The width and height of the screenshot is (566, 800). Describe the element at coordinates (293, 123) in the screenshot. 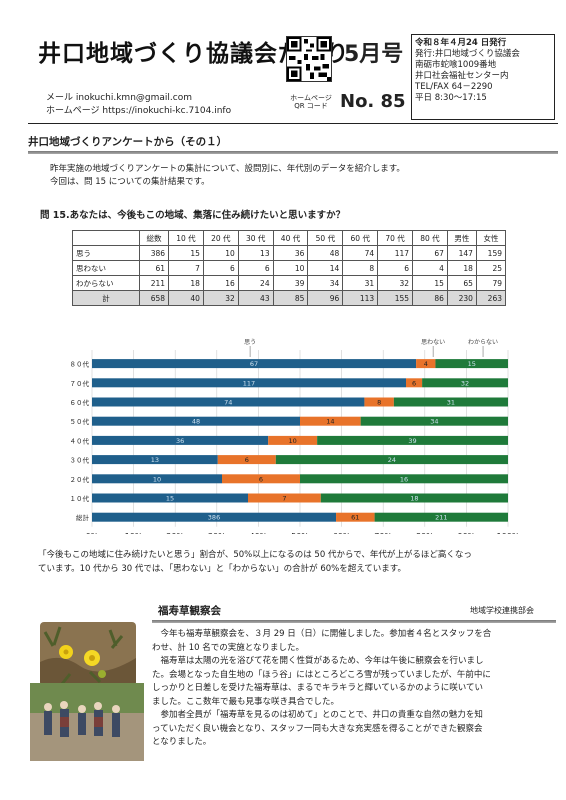

I see `masthead-divider` at that location.